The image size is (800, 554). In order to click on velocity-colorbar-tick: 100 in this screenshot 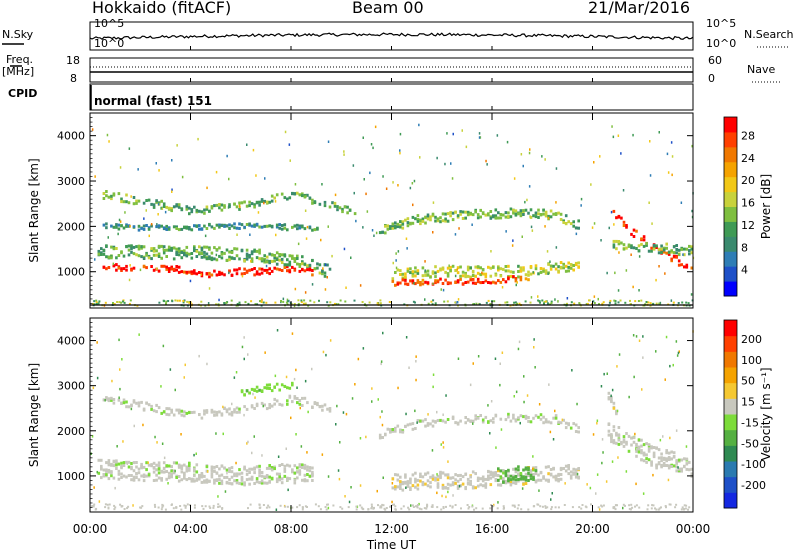, I will do `click(751, 360)`.